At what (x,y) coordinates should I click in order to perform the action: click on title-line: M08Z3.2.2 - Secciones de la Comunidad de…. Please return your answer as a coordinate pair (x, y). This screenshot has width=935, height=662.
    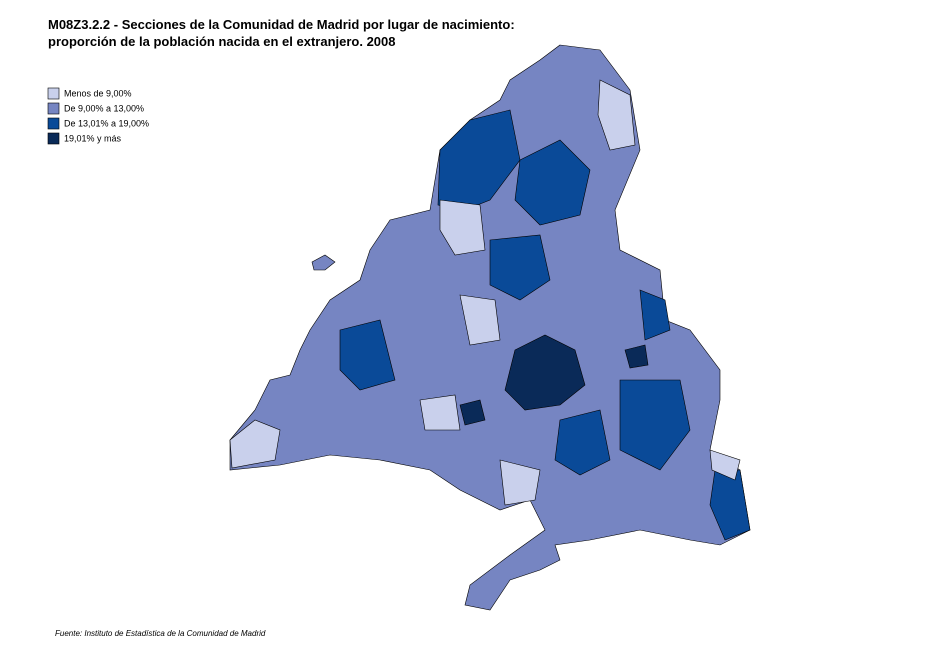
    Looking at the image, I should click on (281, 24).